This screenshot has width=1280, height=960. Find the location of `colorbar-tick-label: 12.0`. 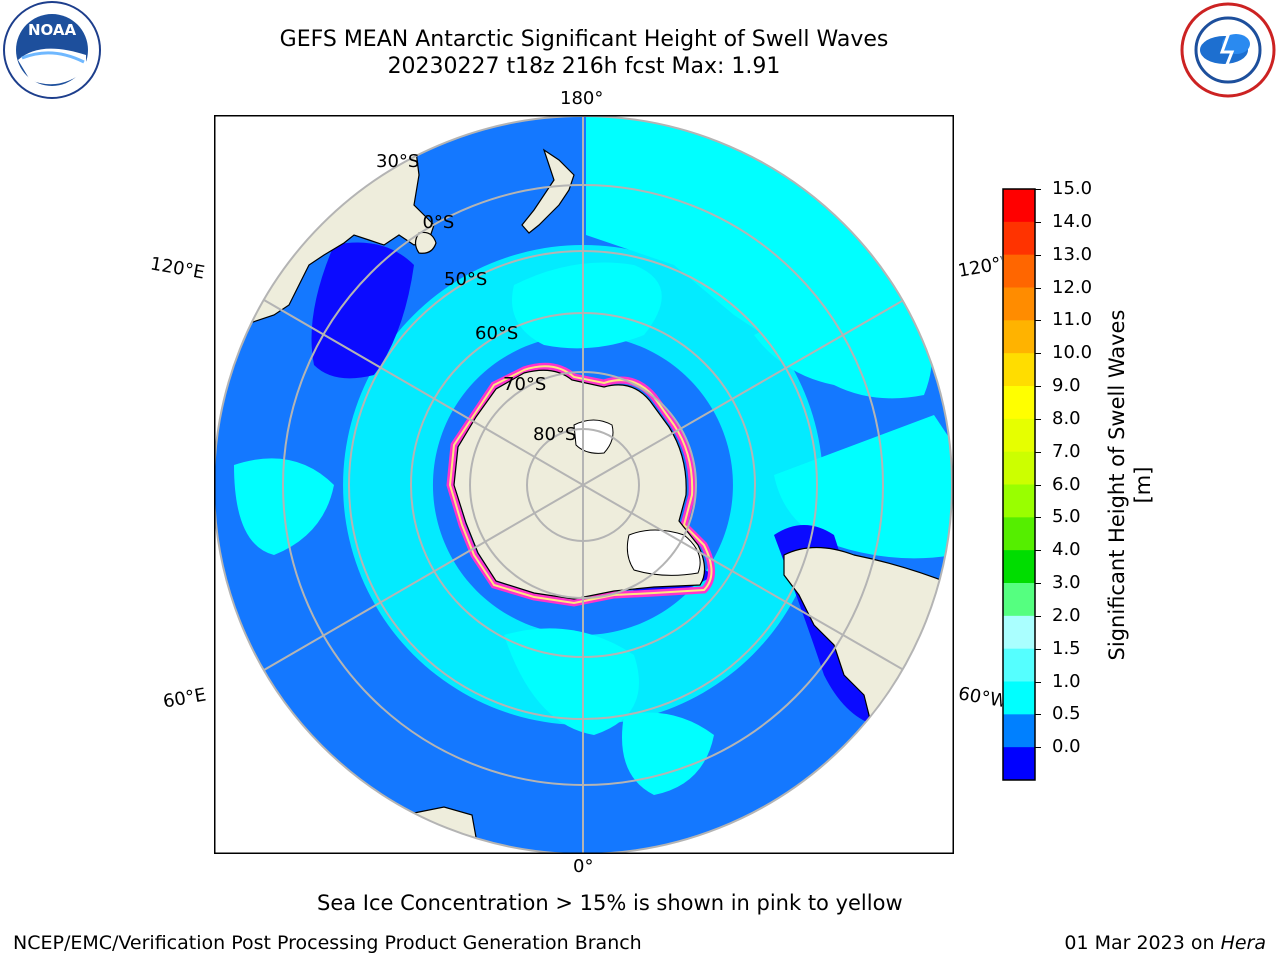

colorbar-tick-label: 12.0 is located at coordinates (1072, 287).